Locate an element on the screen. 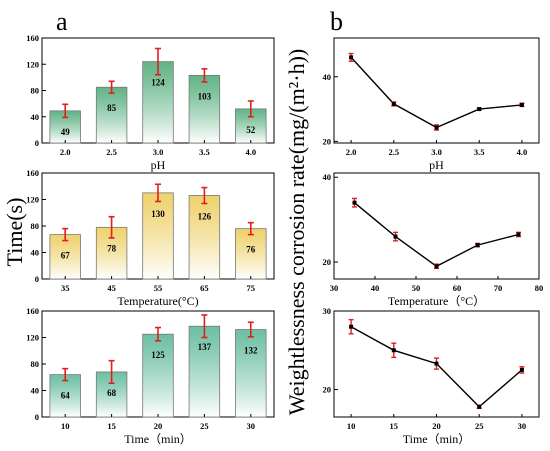 The width and height of the screenshot is (550, 451). axes-frame is located at coordinates (436, 226).